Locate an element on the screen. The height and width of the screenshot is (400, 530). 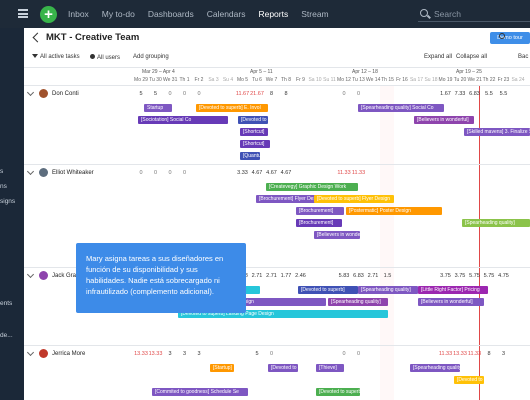
load-value: 3 is located at coordinates (170, 354).